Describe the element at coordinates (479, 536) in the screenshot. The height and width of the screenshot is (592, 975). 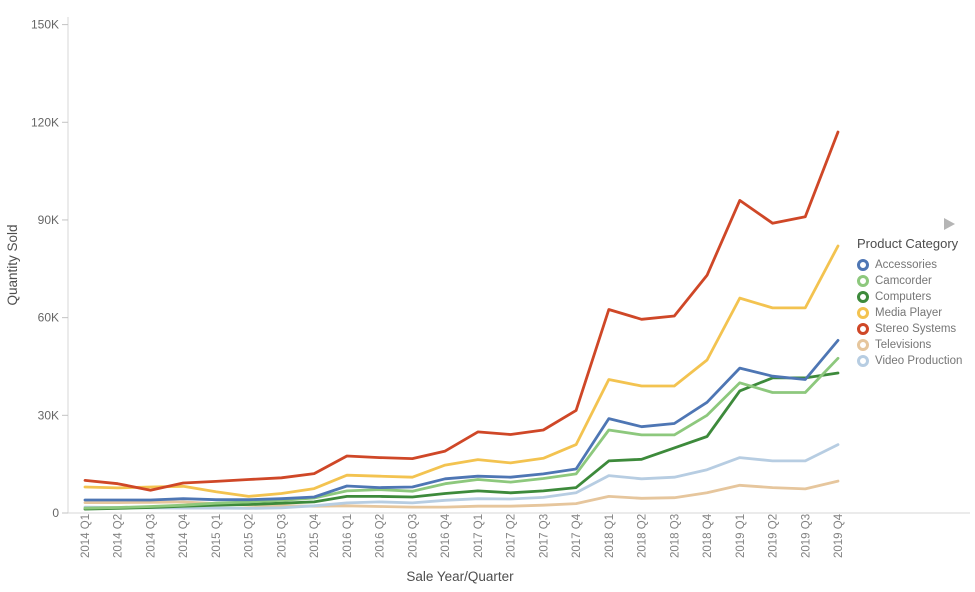
I see `x-tick-label: 2017 Q1` at that location.